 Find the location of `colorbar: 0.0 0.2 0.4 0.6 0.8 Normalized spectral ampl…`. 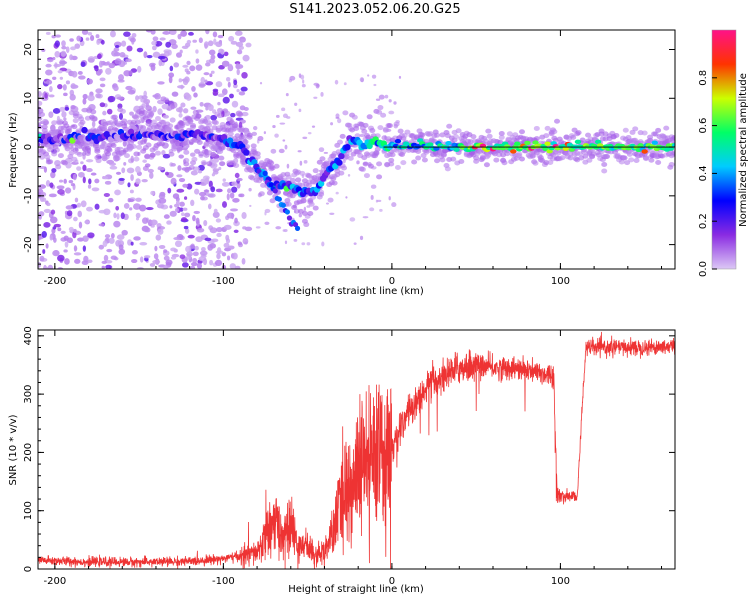

colorbar: 0.0 0.2 0.4 0.6 0.8 Normalized spectral ampl… is located at coordinates (723, 153).